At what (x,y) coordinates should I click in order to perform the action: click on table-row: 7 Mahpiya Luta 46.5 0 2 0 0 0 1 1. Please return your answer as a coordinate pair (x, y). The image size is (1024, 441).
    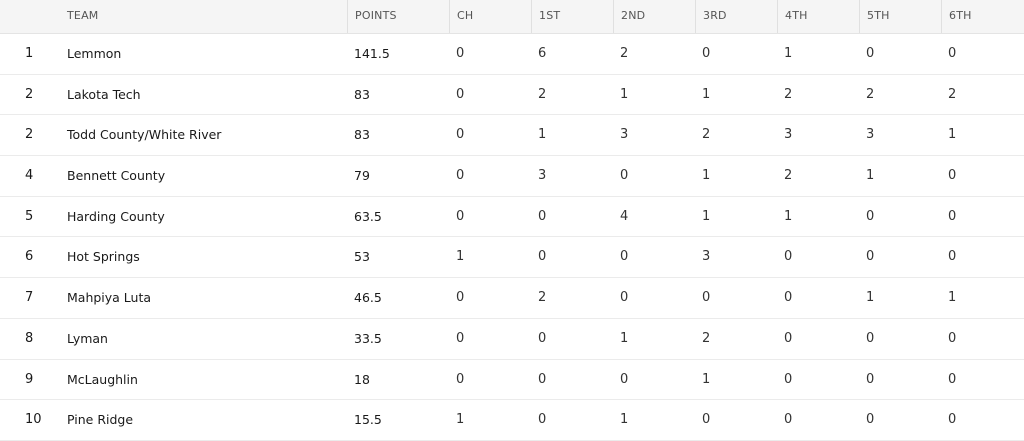
    Looking at the image, I should click on (512, 298).